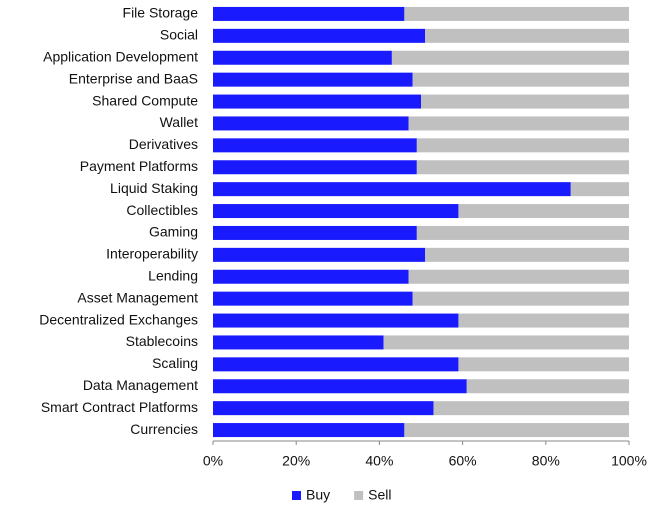 The width and height of the screenshot is (664, 512). I want to click on x-tick-label: 20%, so click(296, 461).